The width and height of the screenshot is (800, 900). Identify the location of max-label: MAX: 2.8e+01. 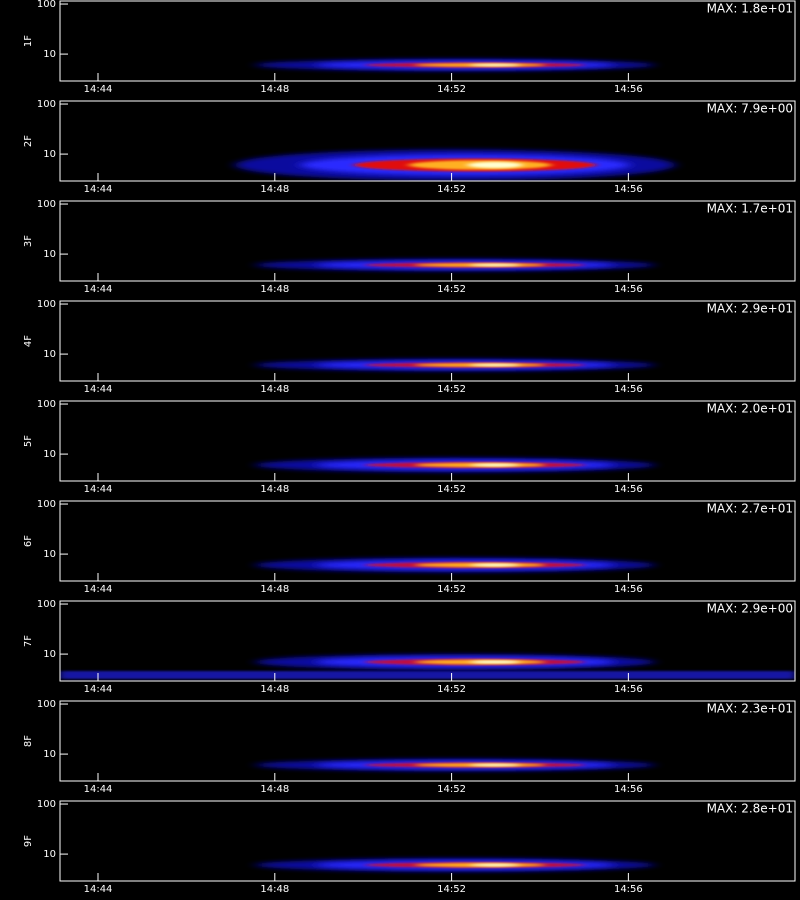
(750, 809).